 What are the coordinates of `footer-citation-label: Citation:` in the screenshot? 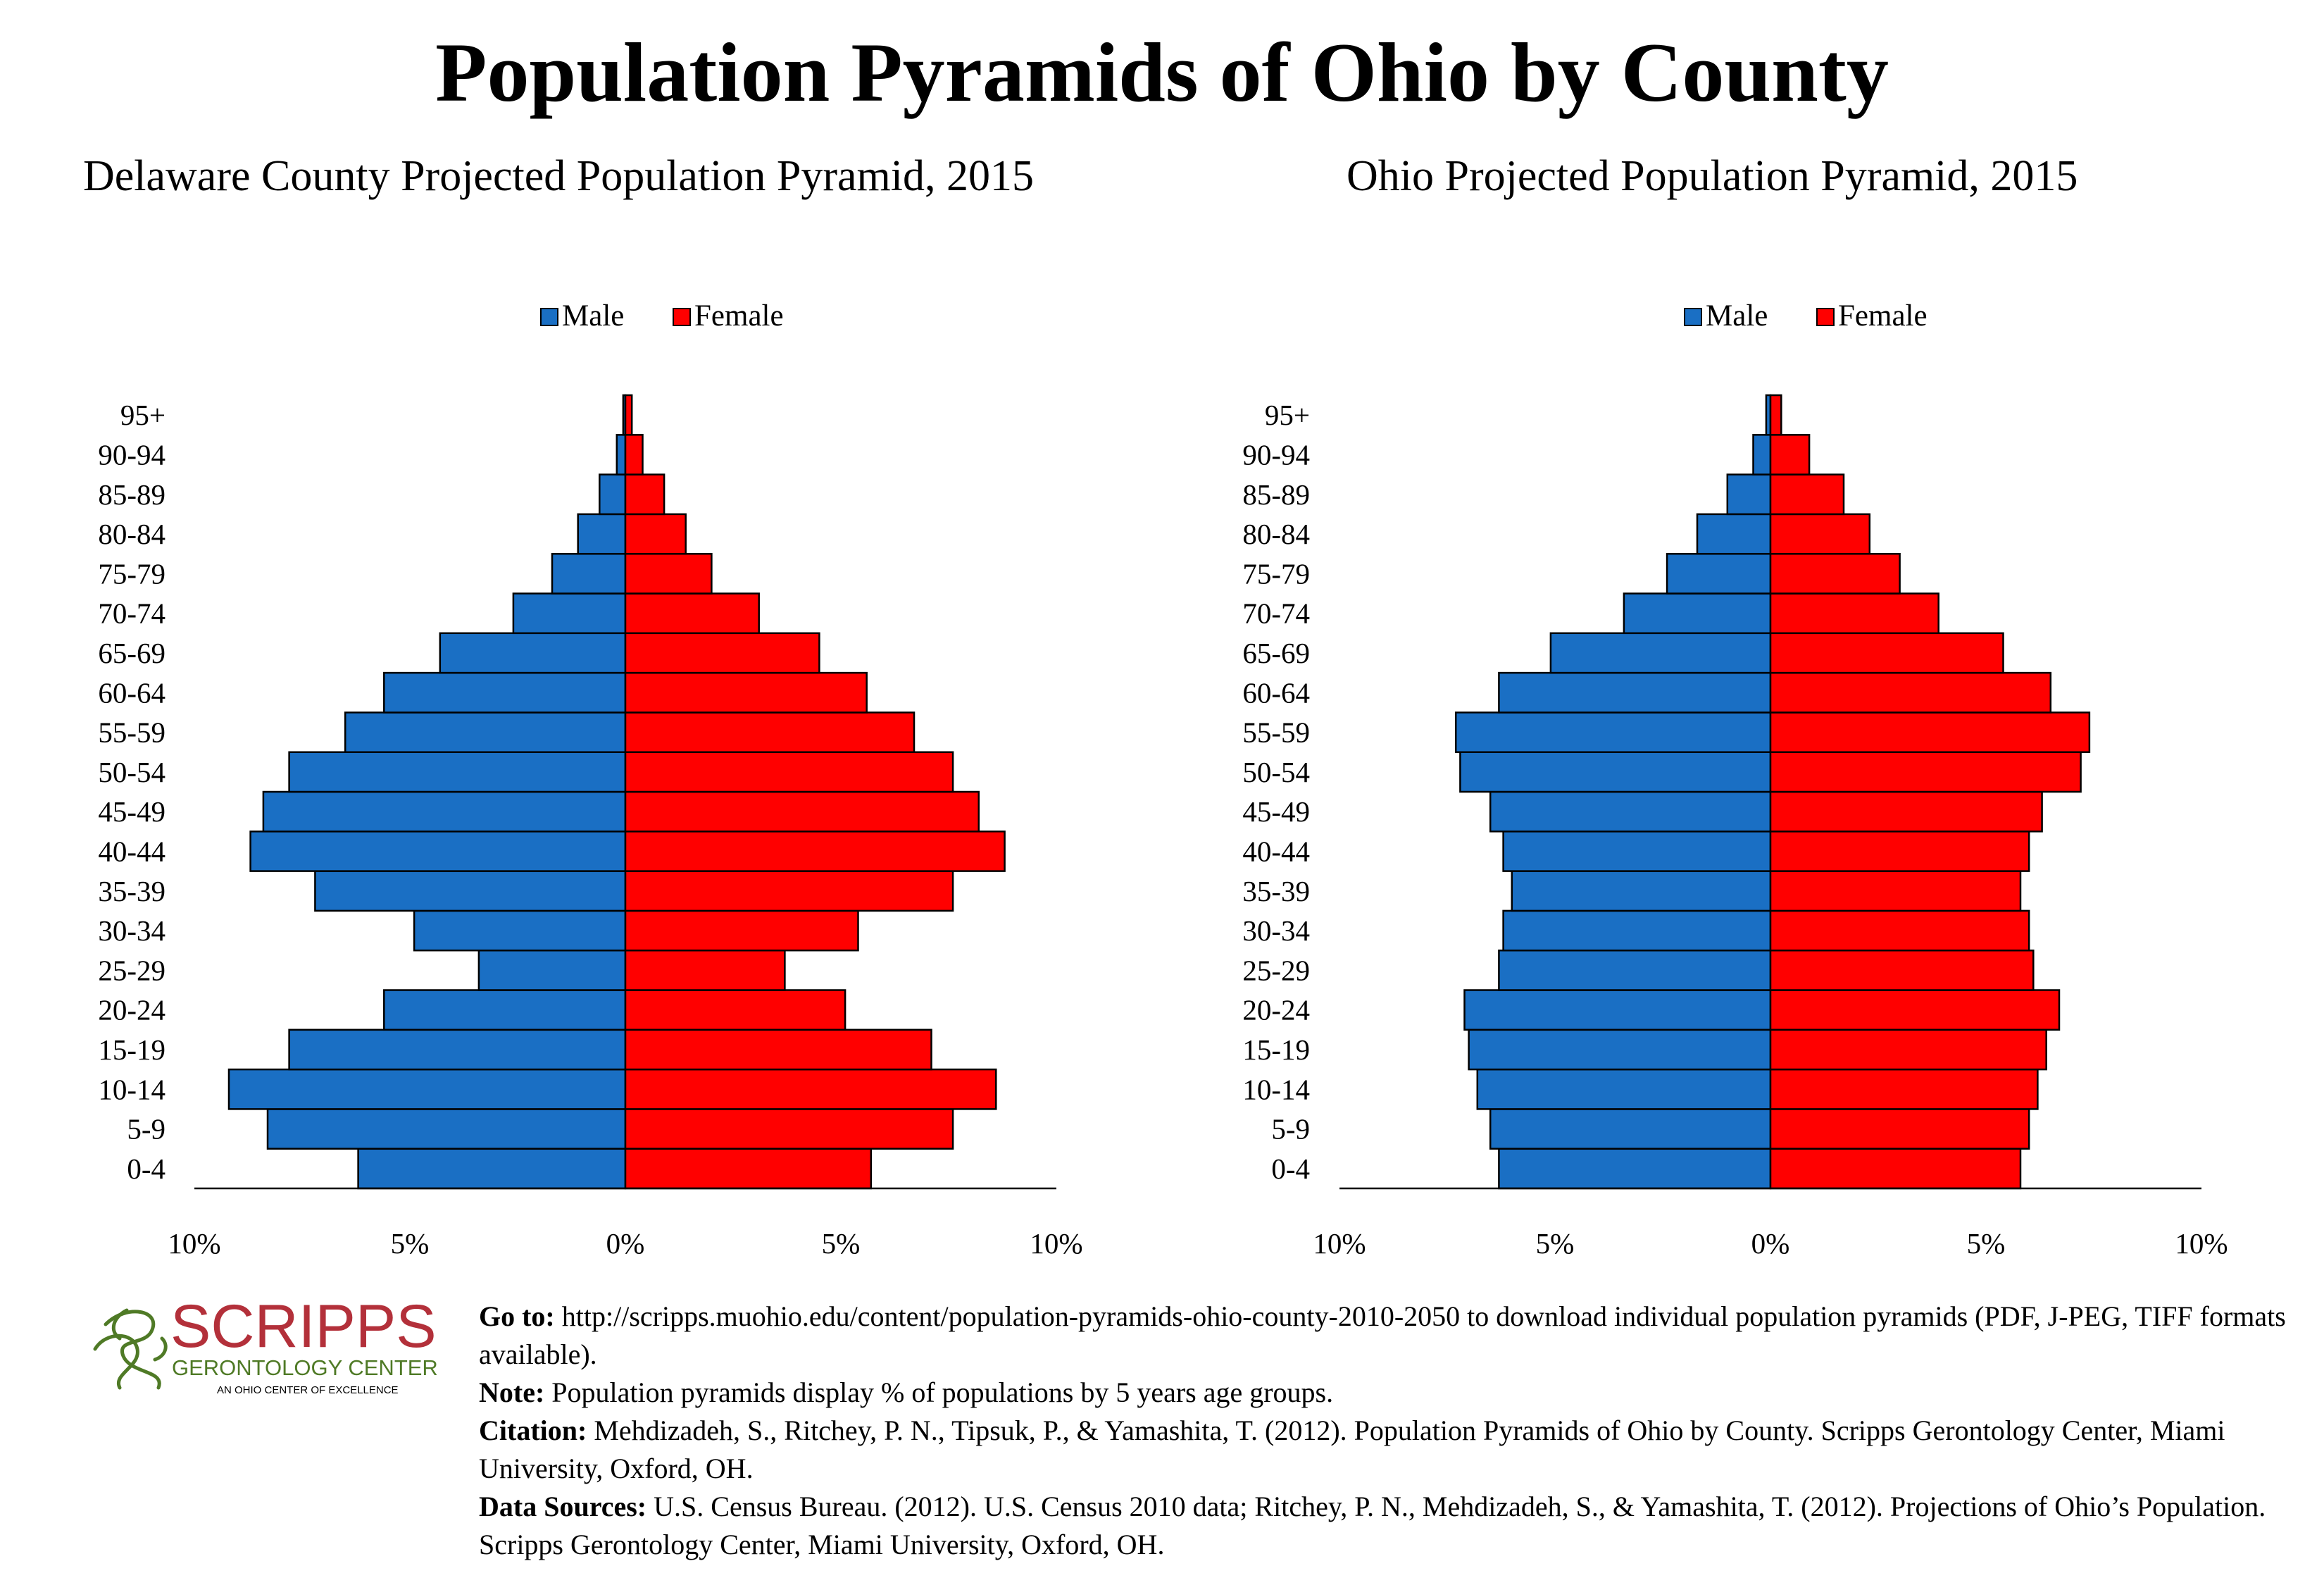 It's located at (533, 1430).